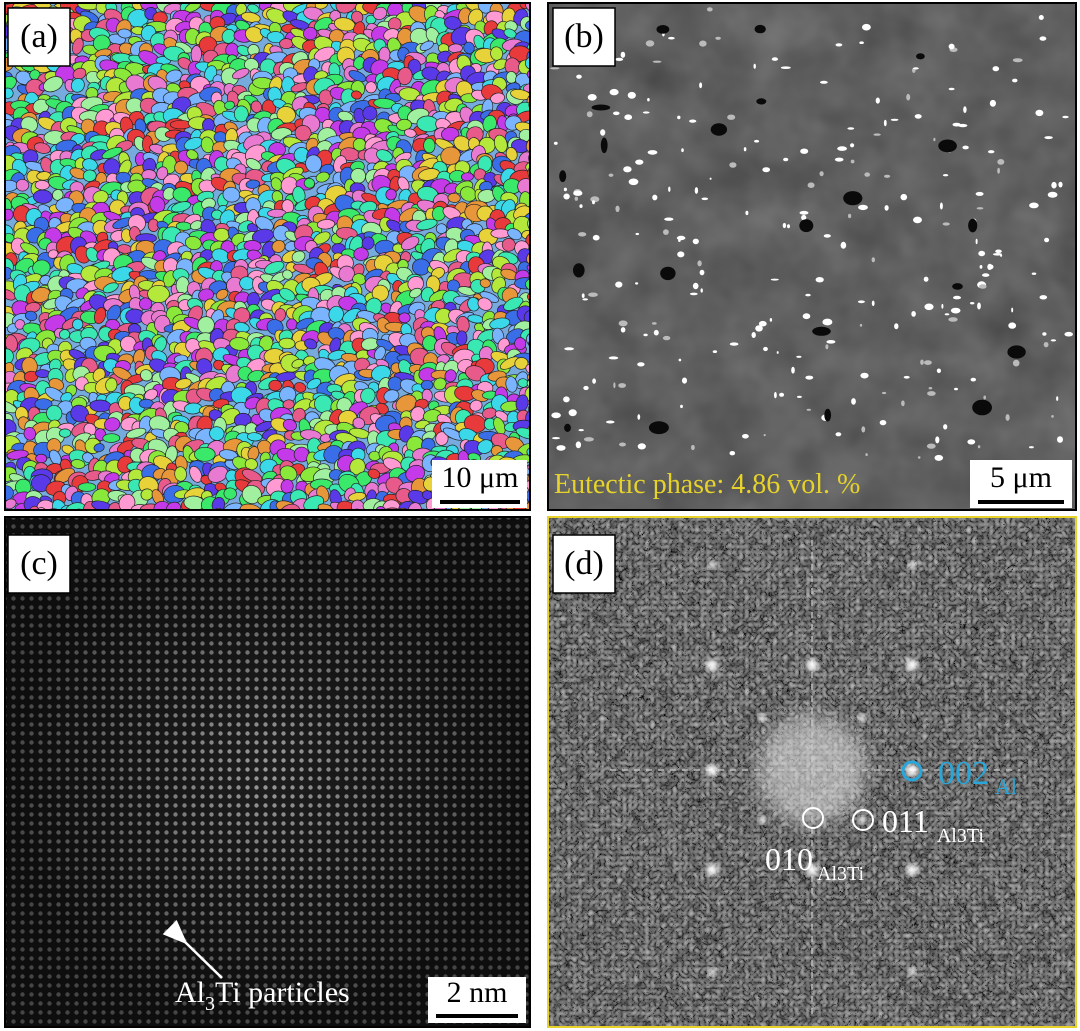 This screenshot has height=1031, width=1080. Describe the element at coordinates (1006, 786) in the screenshot. I see `spot-phase: Al` at that location.